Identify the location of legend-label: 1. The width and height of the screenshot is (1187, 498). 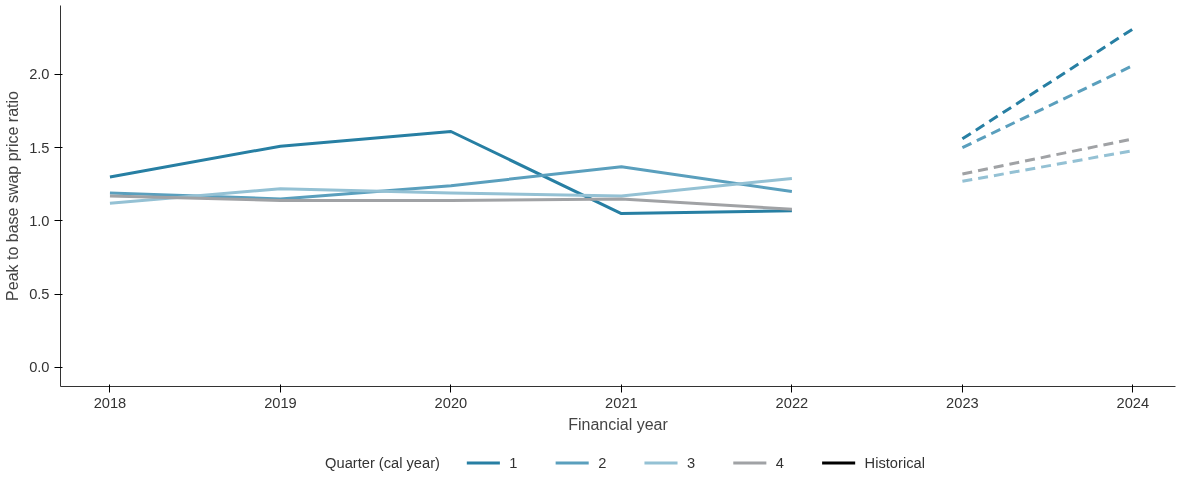
(513, 463).